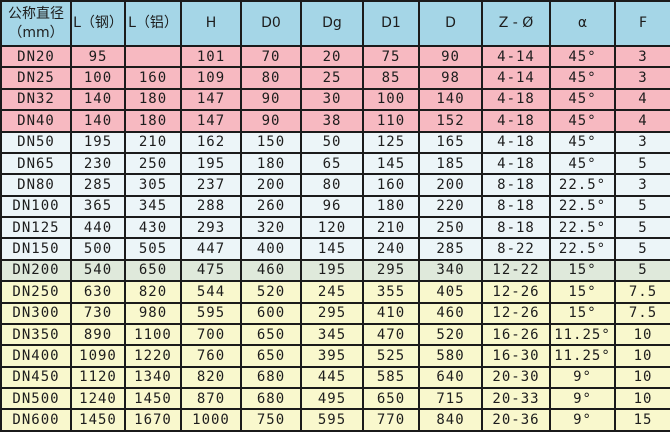 Image resolution: width=670 pixels, height=432 pixels. I want to click on table-cell: 544, so click(211, 292).